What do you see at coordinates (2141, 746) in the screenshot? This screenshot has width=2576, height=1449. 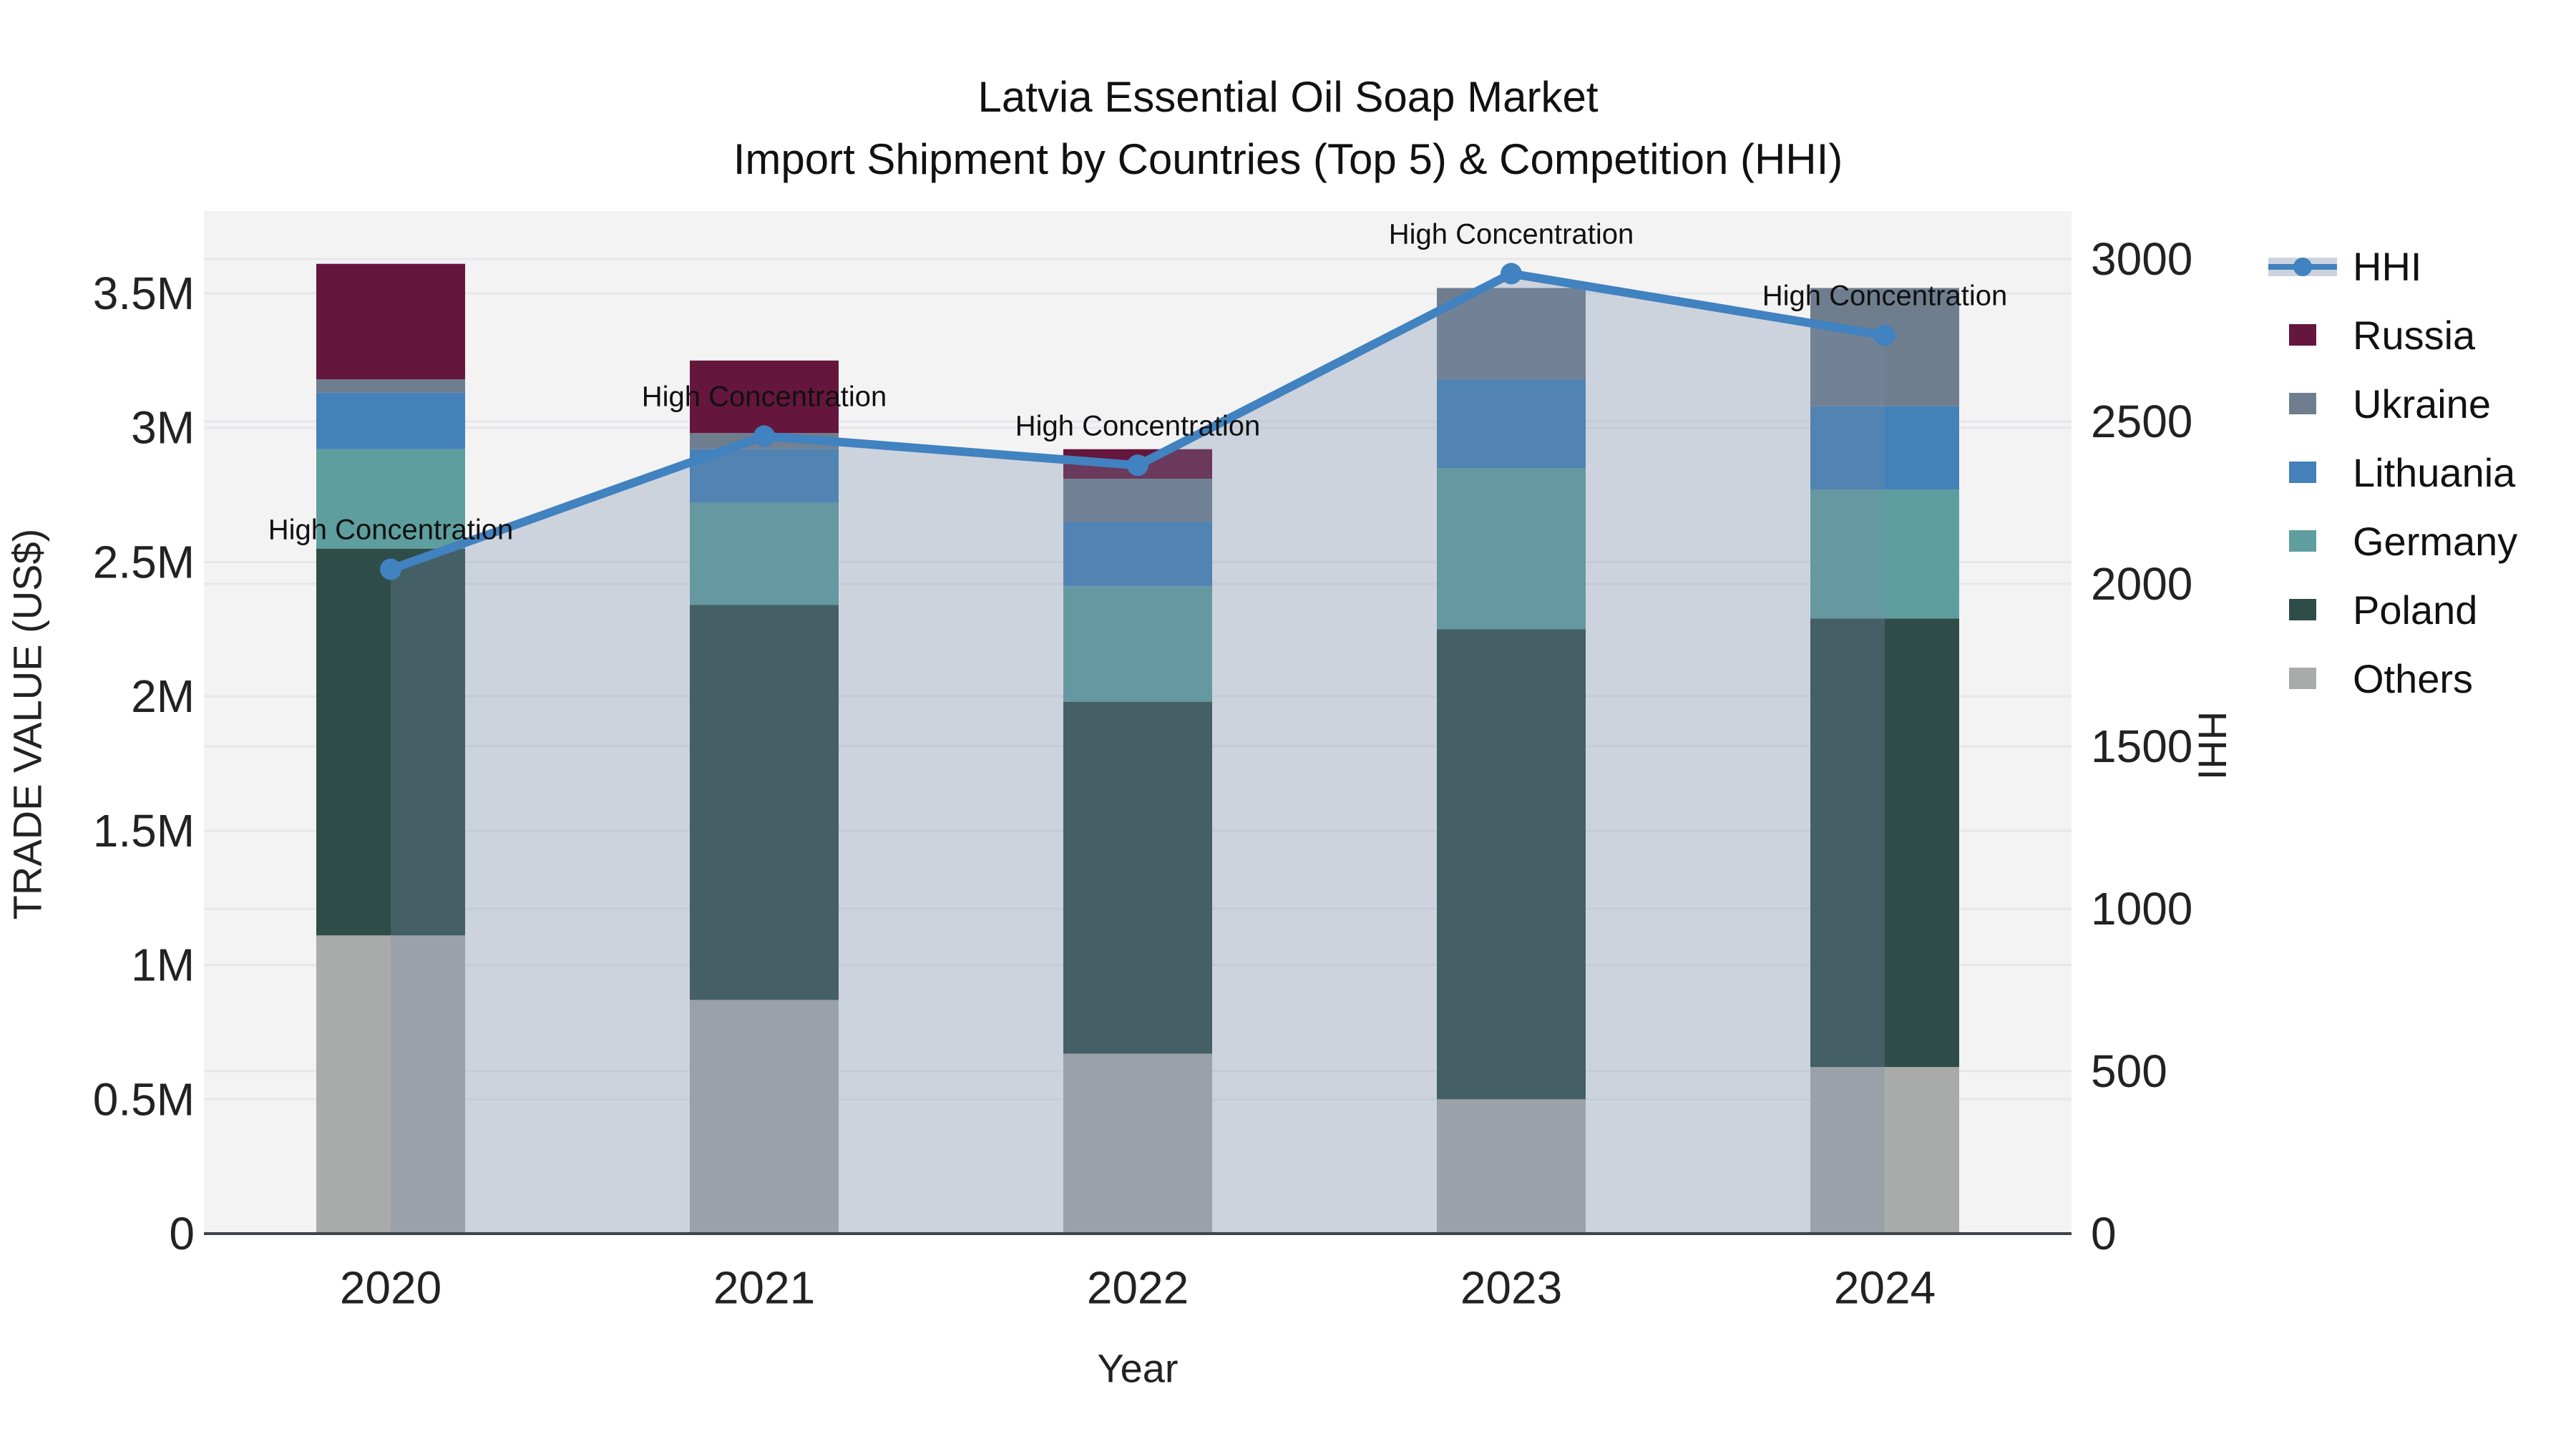 I see `right-tick-label: 1500` at bounding box center [2141, 746].